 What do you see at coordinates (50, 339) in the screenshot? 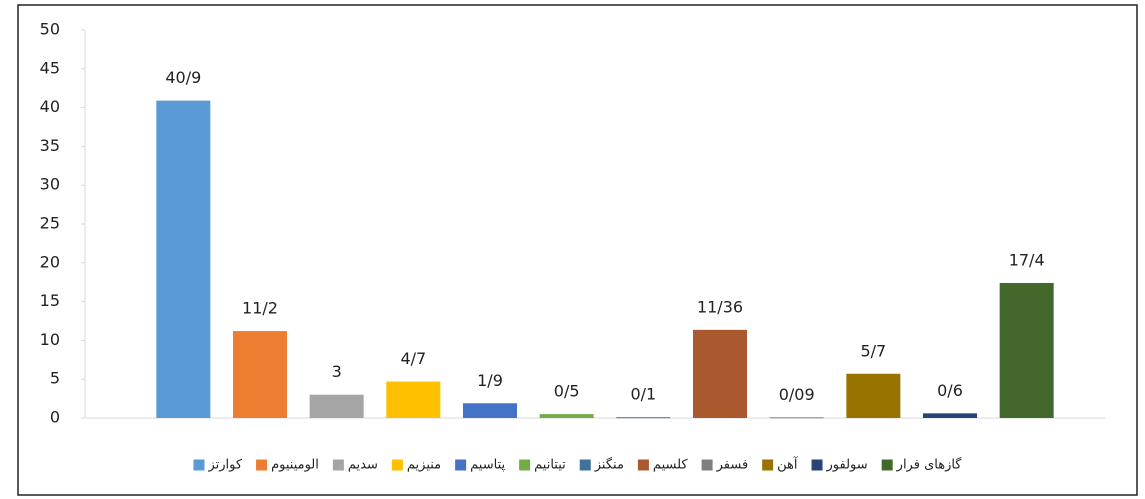
I see `y-tick-label: 10` at bounding box center [50, 339].